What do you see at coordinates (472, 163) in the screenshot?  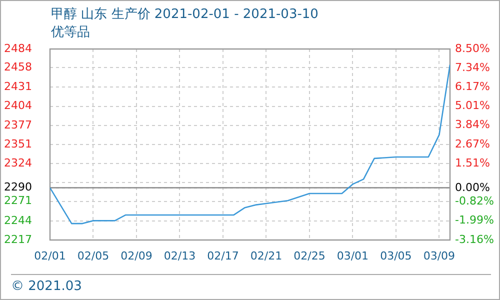 I see `y2-tick-label: 1.51%` at bounding box center [472, 163].